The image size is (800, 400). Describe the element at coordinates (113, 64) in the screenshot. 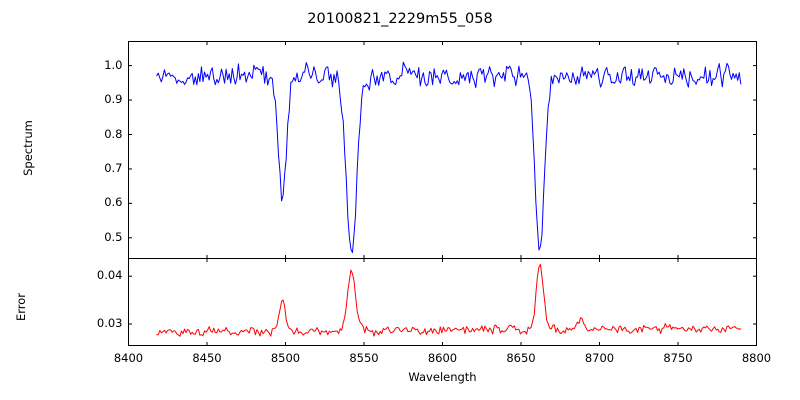

I see `spectrum-tick-1.0: 1.0` at that location.